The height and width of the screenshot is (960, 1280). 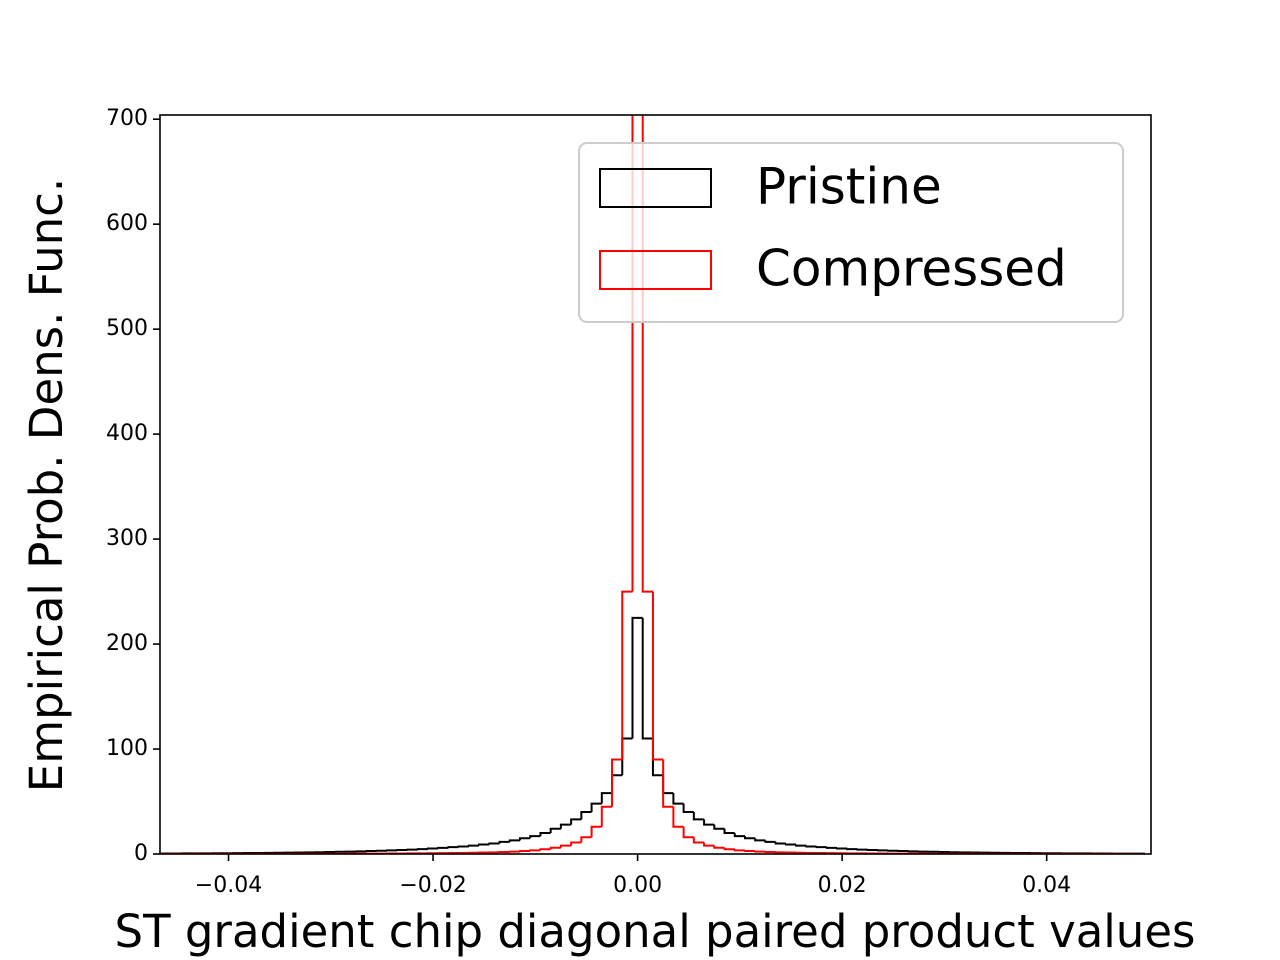 I want to click on legend-label: Compressed, so click(x=911, y=269).